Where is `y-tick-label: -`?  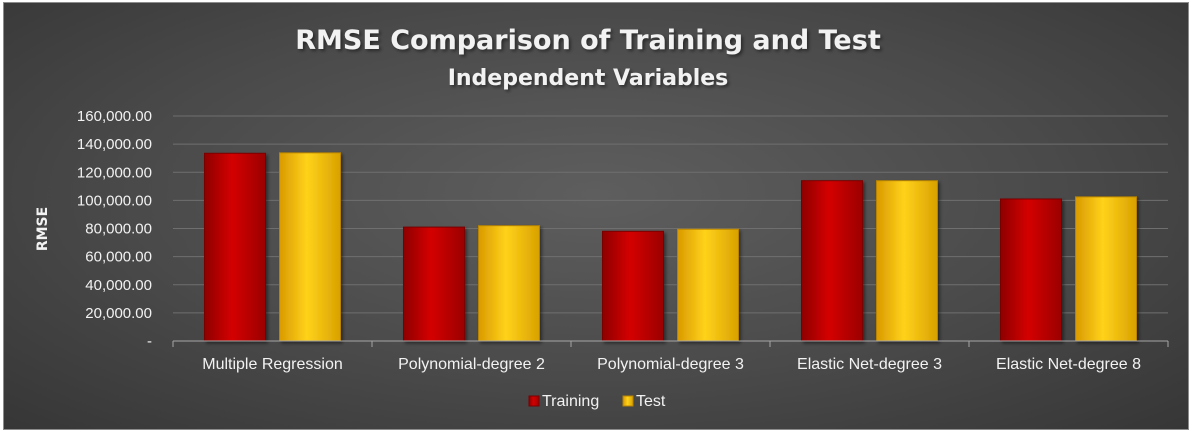 y-tick-label: - is located at coordinates (149, 341).